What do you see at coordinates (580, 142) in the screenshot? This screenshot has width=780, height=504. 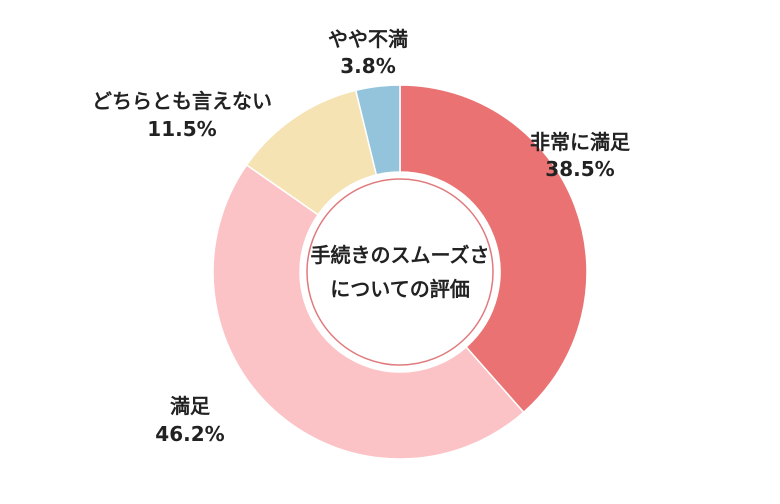 I see `slice-label-very-satisfied: 非常に満足` at bounding box center [580, 142].